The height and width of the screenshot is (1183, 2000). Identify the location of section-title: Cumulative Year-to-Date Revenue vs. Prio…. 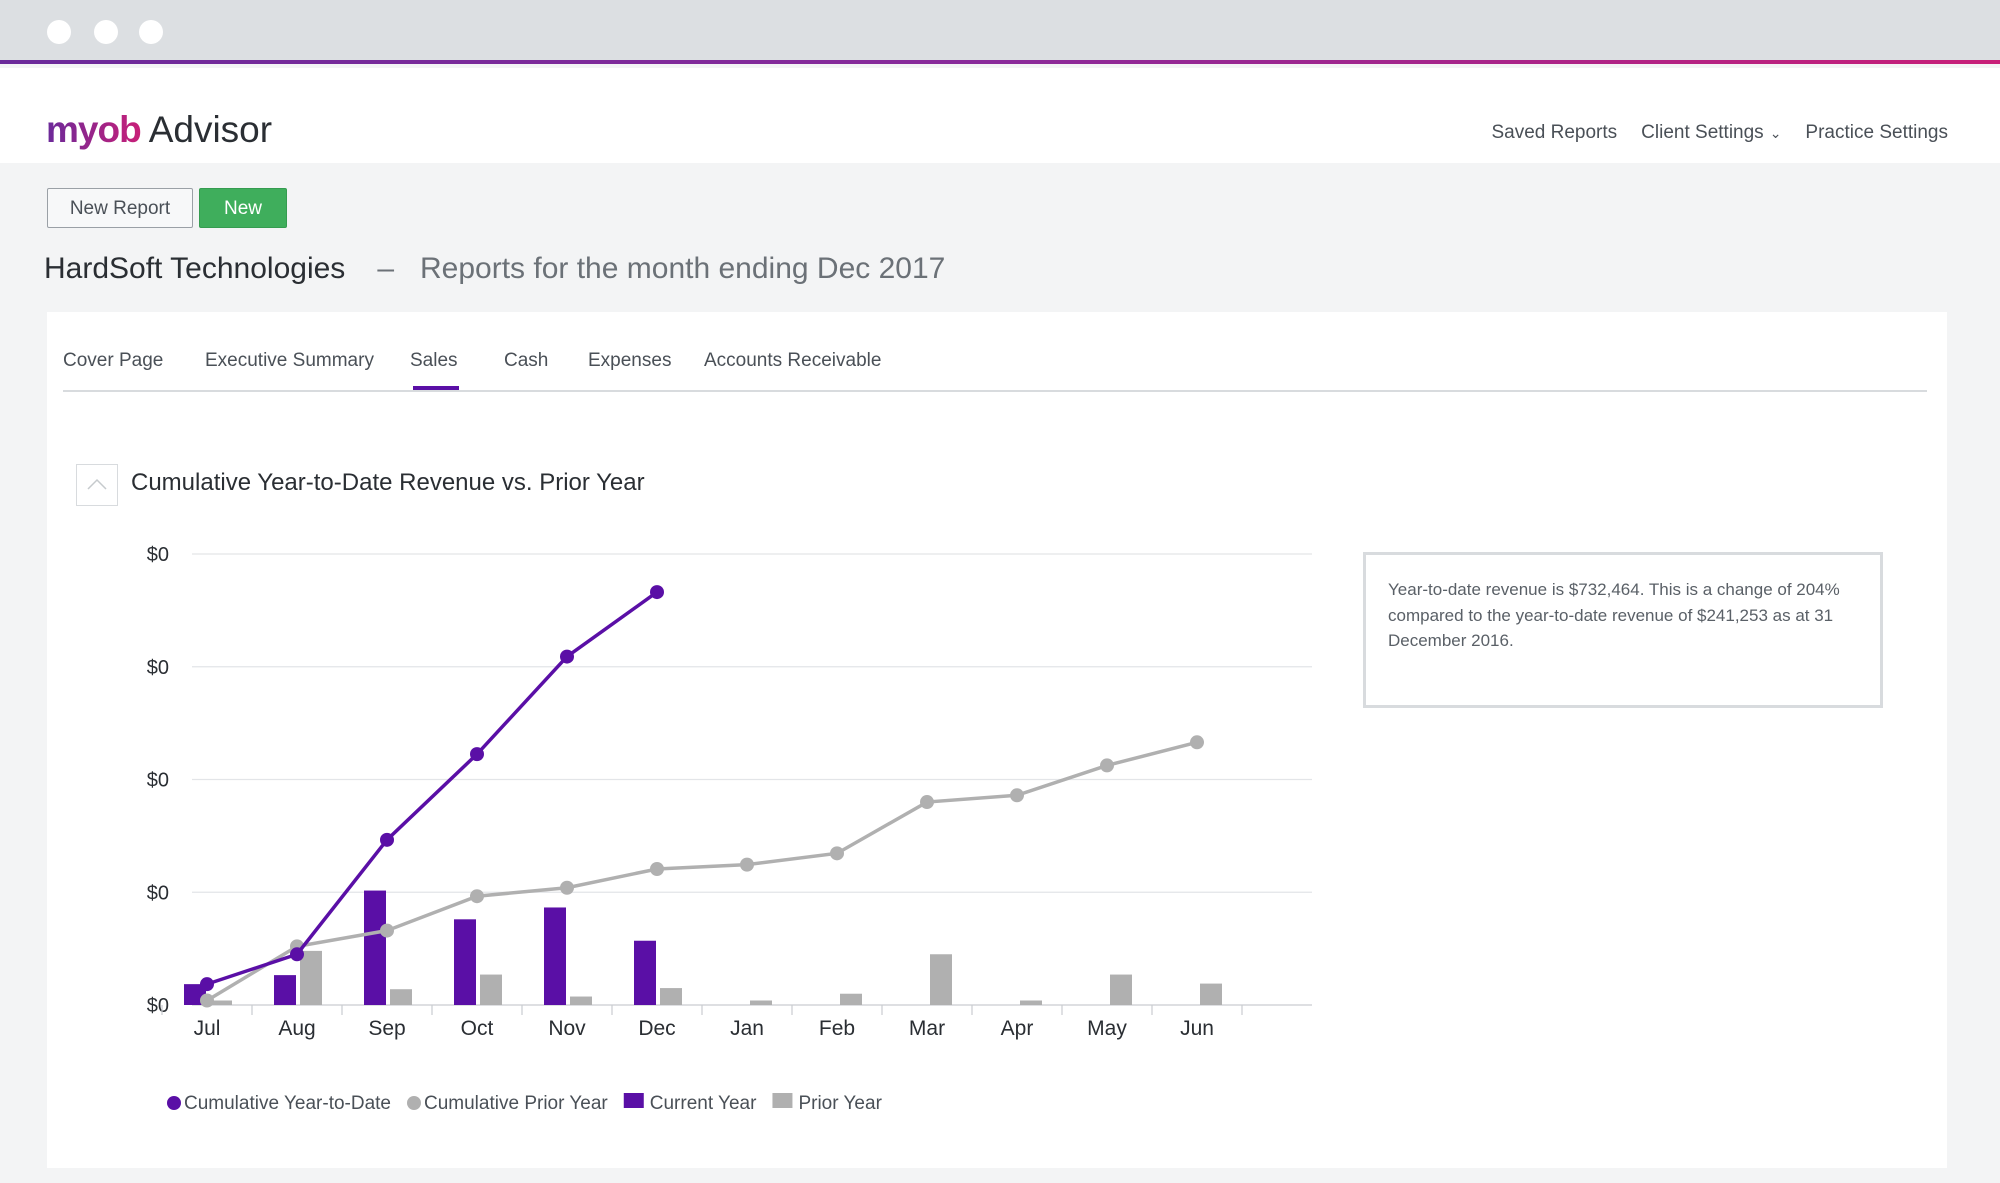
(388, 482).